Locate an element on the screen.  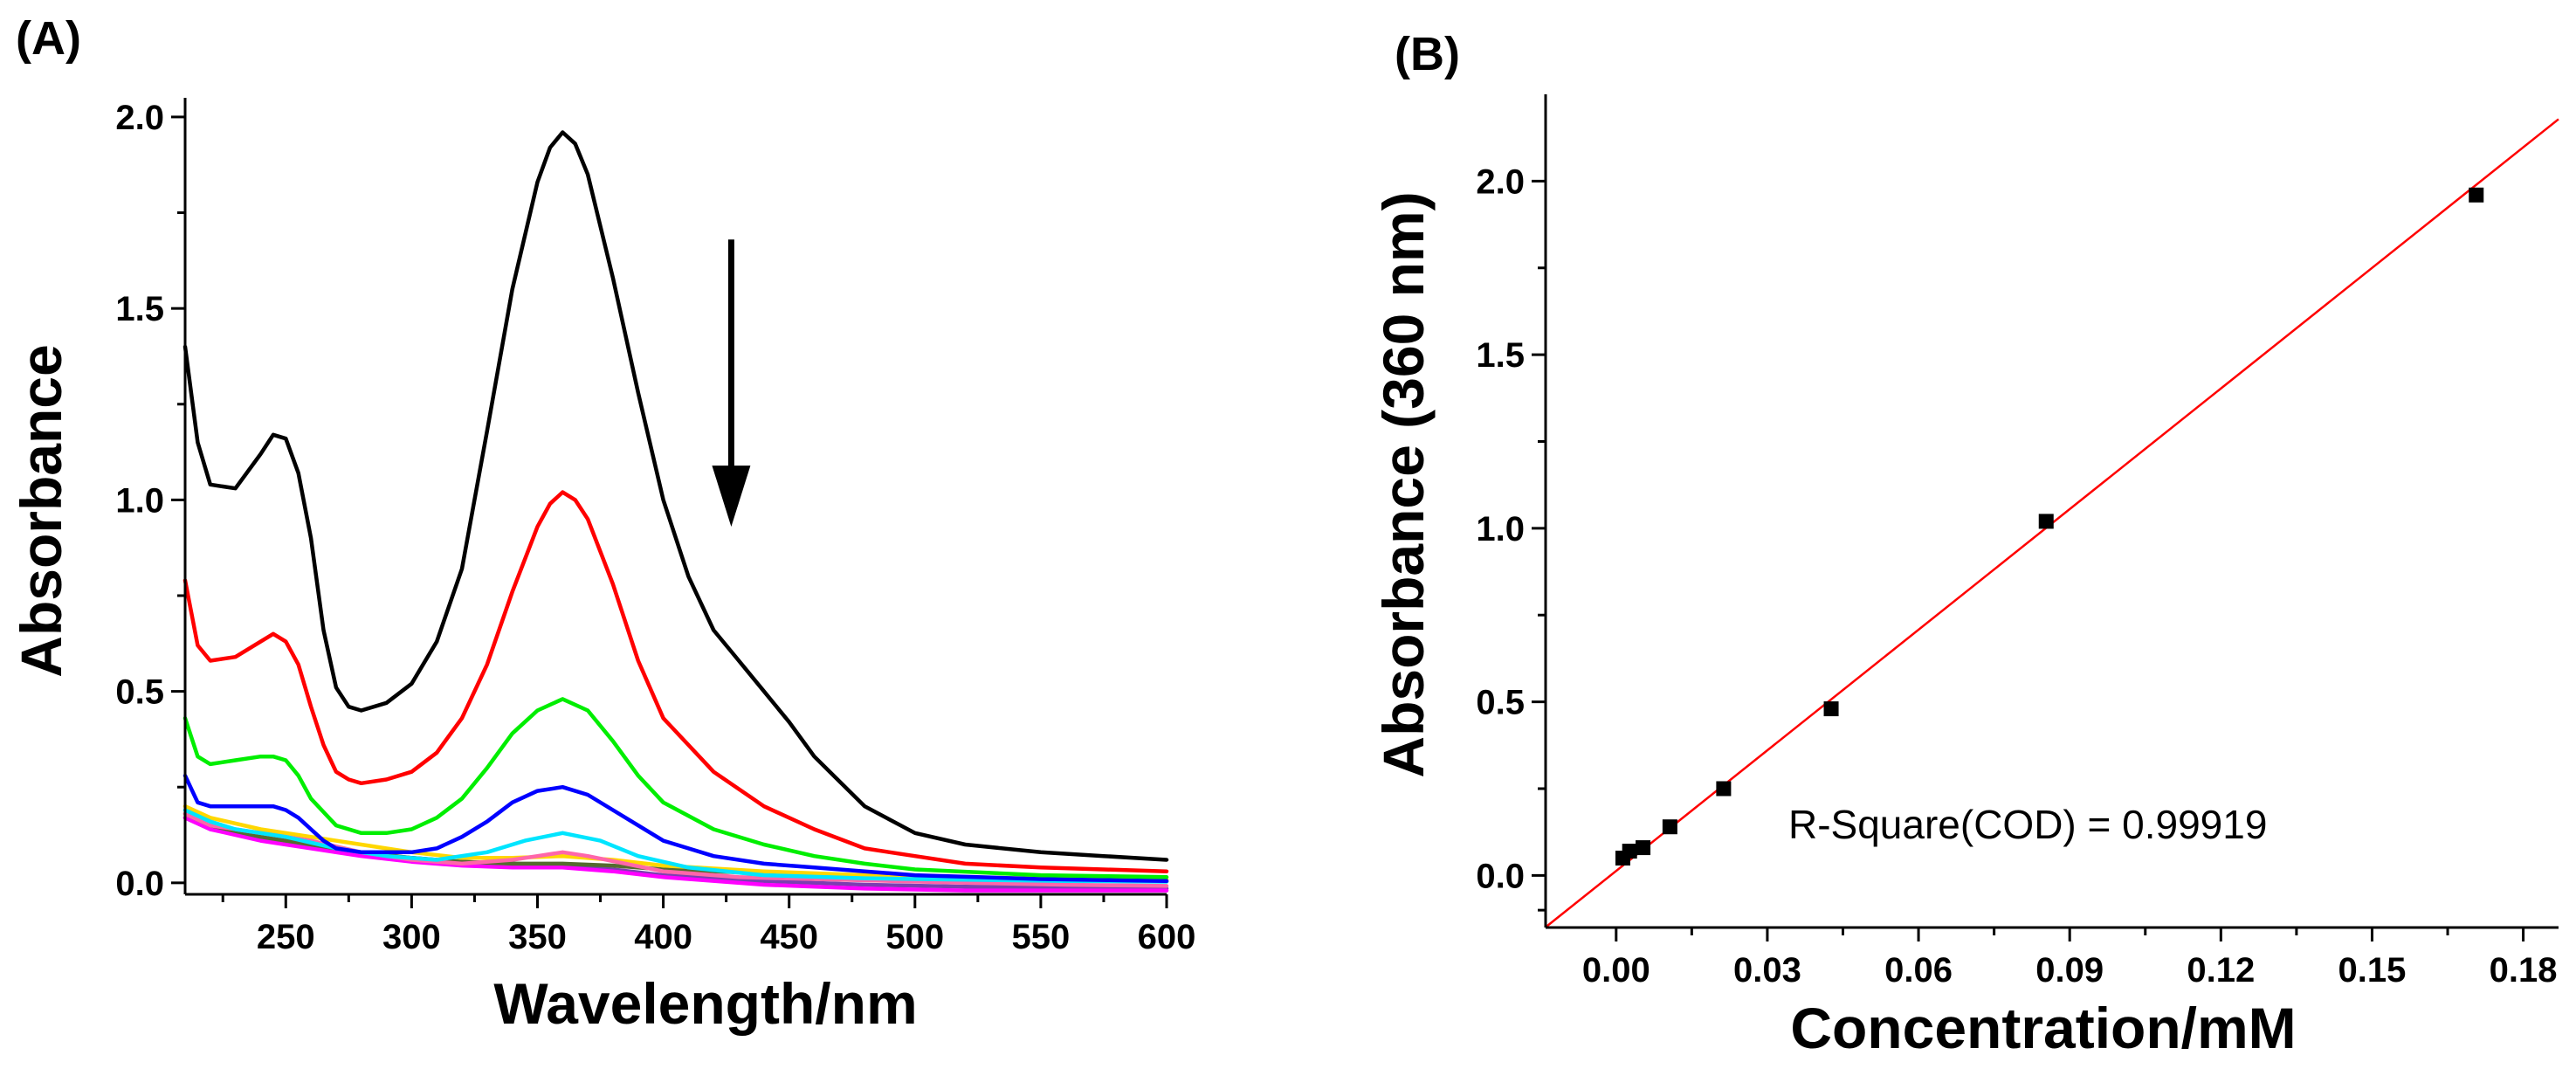
panel-a-x-tick-label: 250 is located at coordinates (286, 937).